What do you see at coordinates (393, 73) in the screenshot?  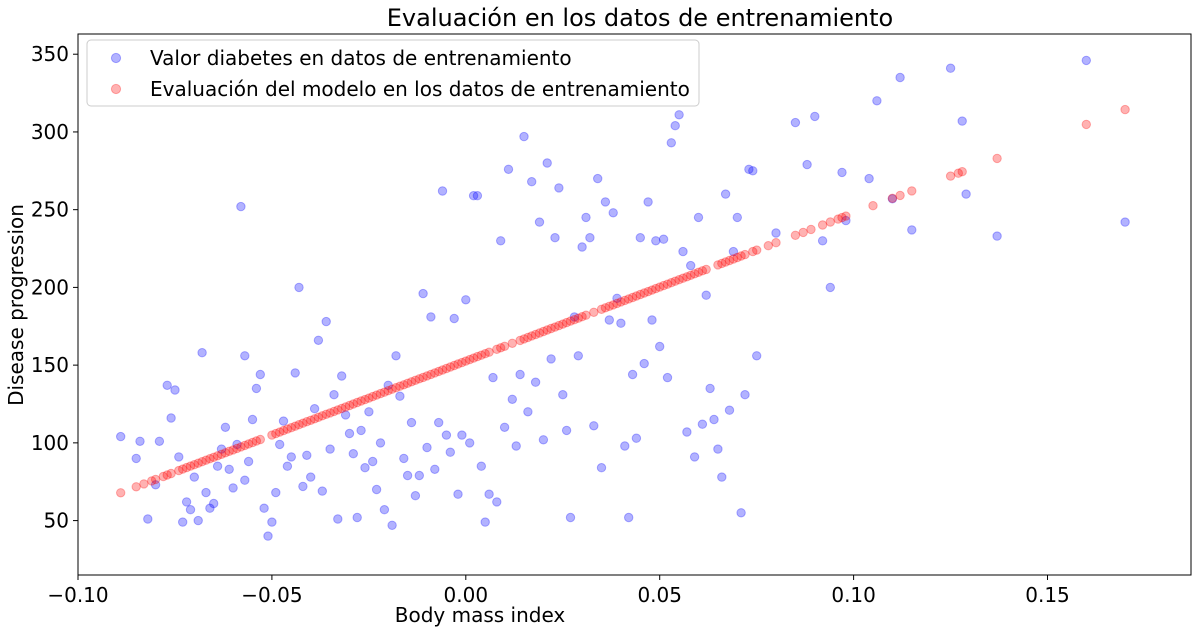 I see `legend-box` at bounding box center [393, 73].